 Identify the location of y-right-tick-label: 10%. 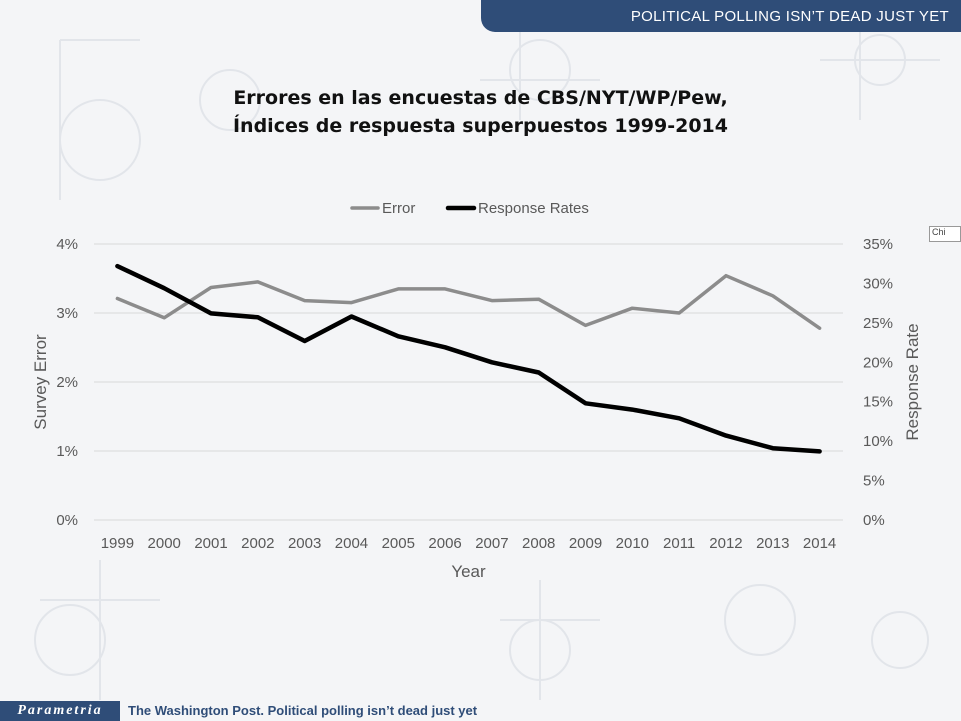
(878, 441).